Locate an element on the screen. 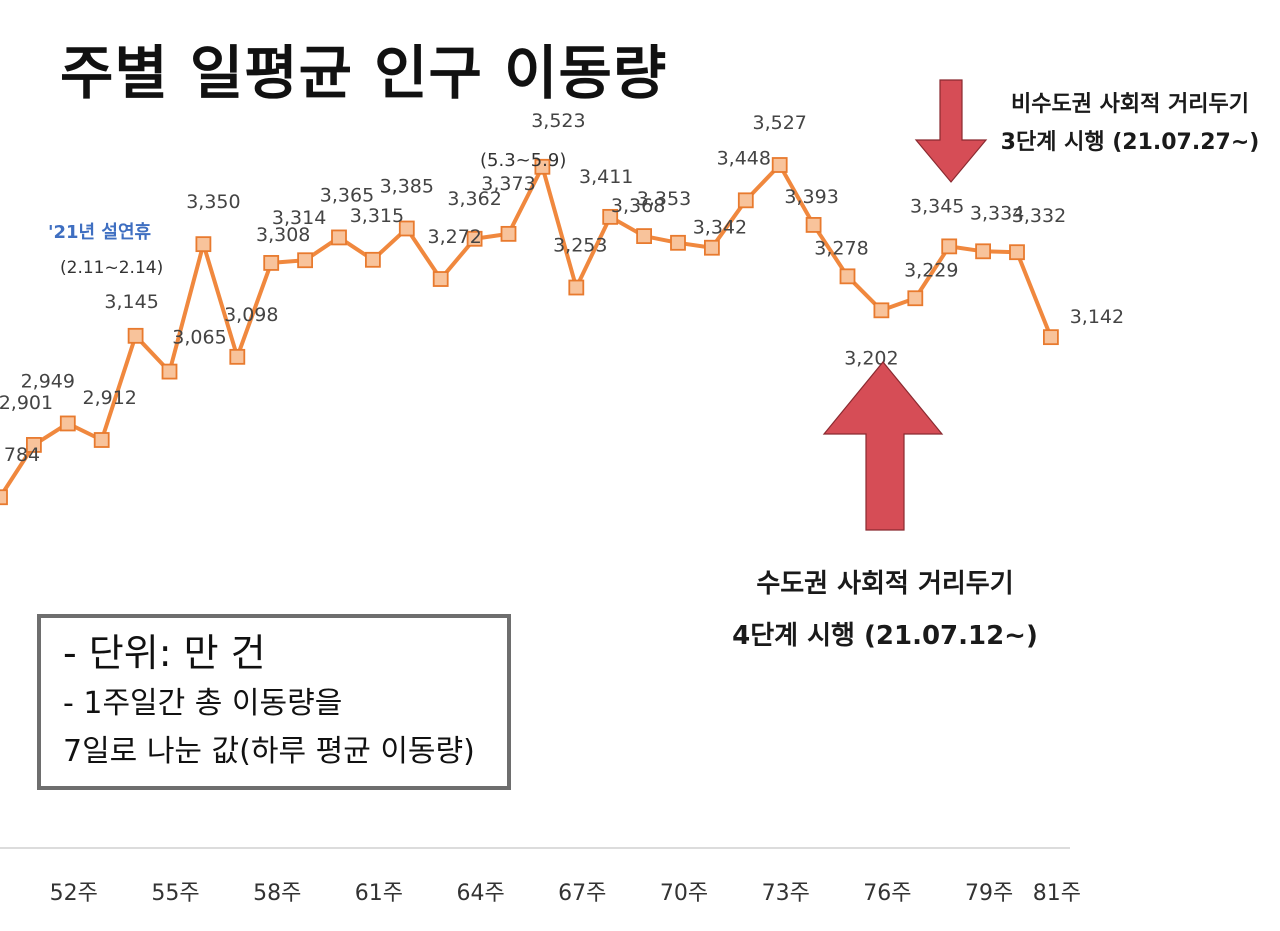 The height and width of the screenshot is (931, 1280). data-label: 2,912 is located at coordinates (109, 398).